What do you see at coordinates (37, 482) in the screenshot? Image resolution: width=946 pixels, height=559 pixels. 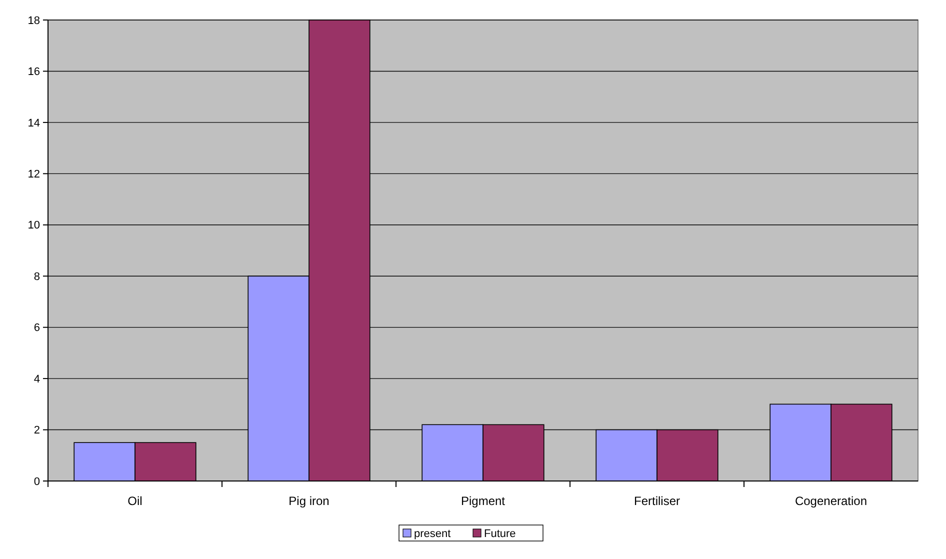 I see `y-tick-label: 0` at bounding box center [37, 482].